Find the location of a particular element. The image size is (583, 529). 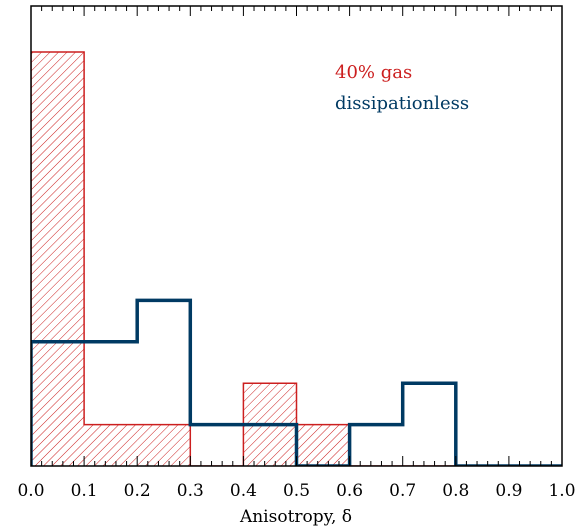

x-tick-label: 0.4 is located at coordinates (243, 491).